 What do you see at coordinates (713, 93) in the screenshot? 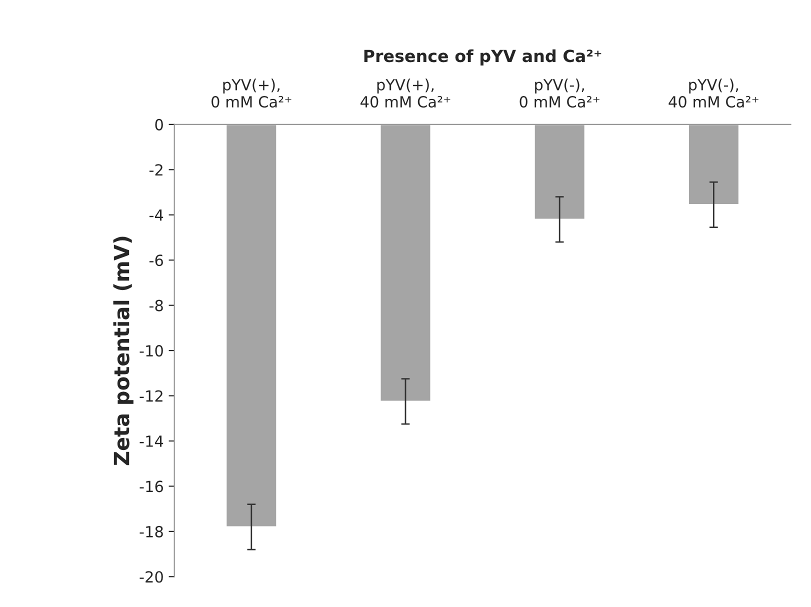
I see `x-tick-label: pYV(-), 40 mM Ca²⁺` at bounding box center [713, 93].